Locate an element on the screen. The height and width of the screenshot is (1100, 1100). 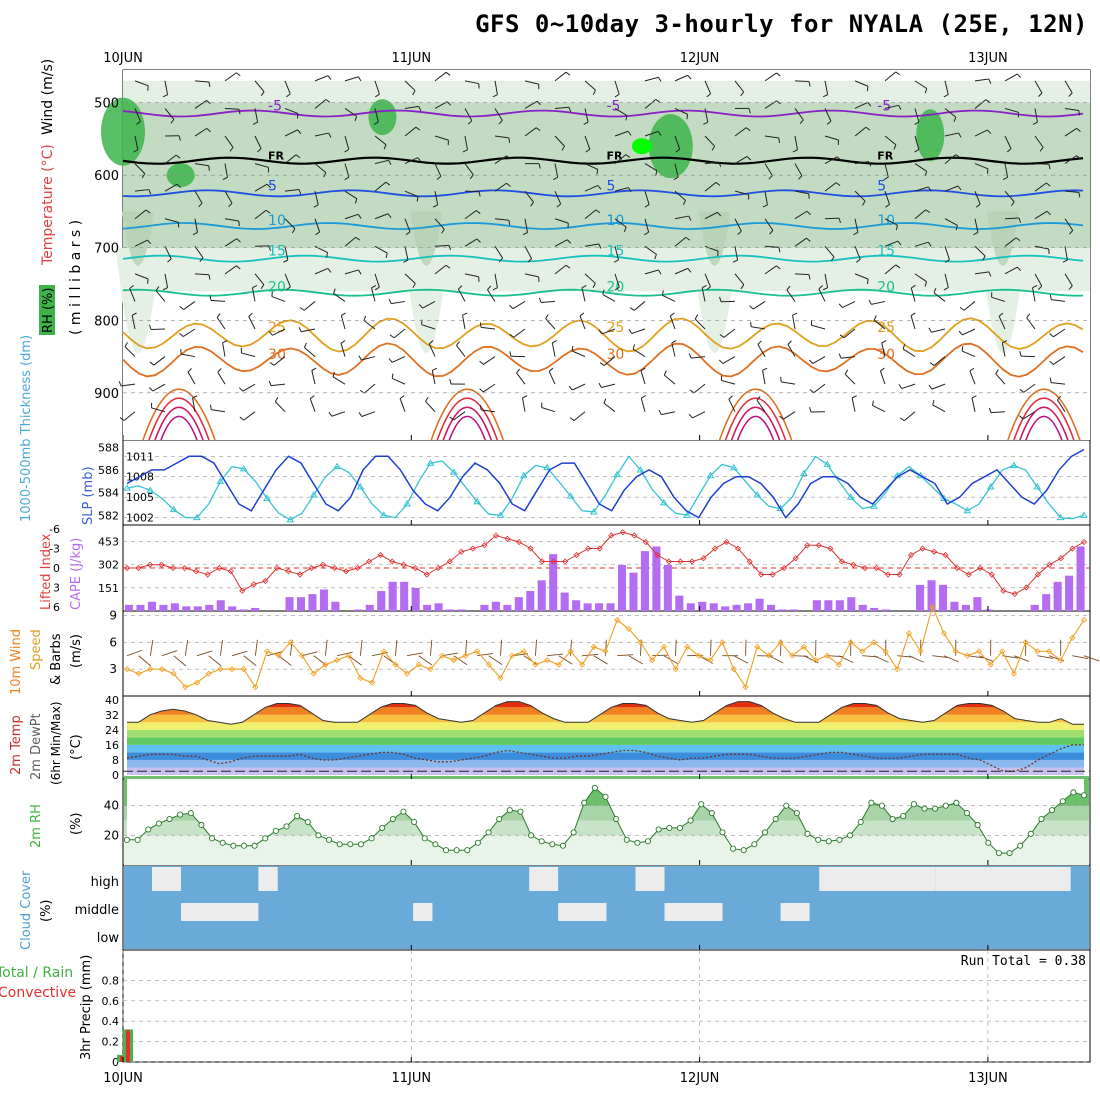
cloud-unit-label: (%) is located at coordinates (46, 911).